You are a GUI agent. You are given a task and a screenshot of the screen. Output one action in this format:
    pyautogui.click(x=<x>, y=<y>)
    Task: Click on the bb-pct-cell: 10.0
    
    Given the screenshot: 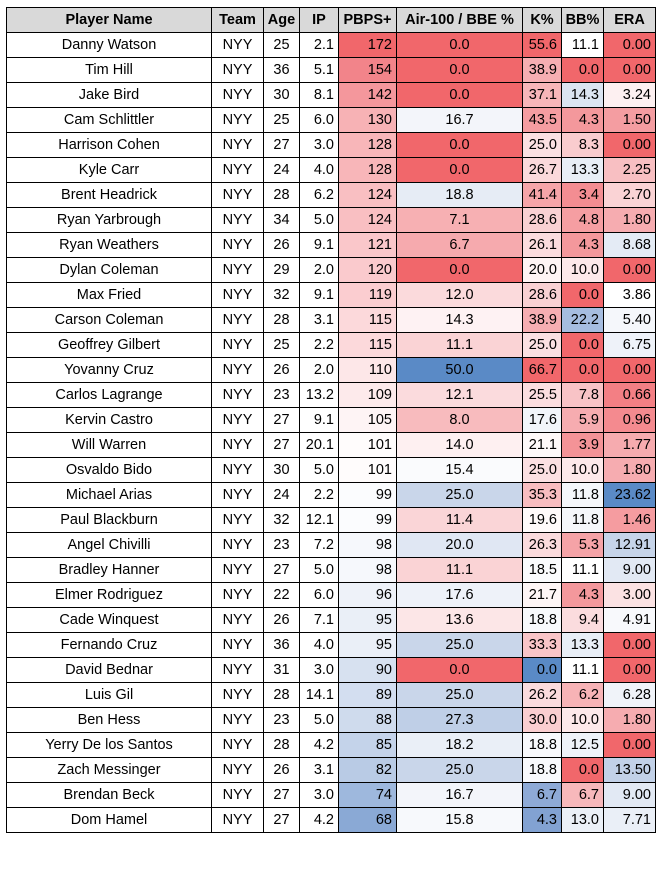 What is the action you would take?
    pyautogui.click(x=582, y=470)
    